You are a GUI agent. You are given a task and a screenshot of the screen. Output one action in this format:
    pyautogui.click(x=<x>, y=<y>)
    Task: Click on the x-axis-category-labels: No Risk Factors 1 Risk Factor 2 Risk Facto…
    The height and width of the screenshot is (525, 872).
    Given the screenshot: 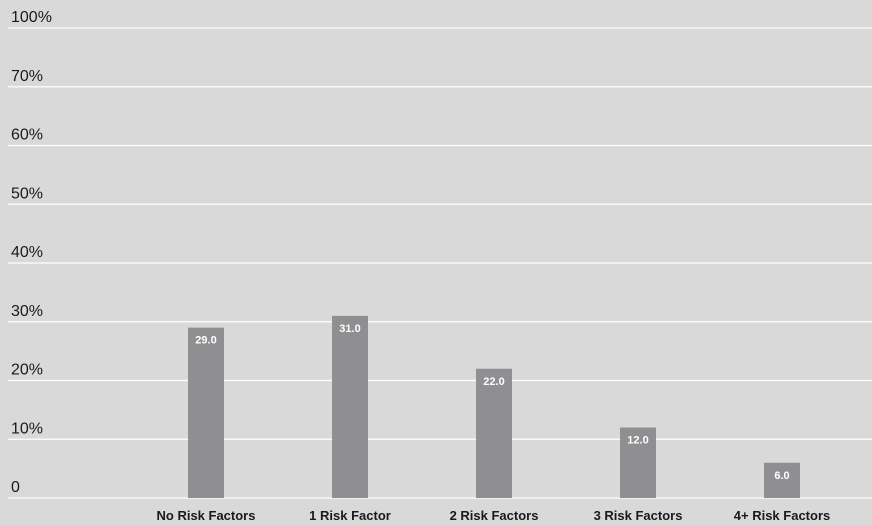 What is the action you would take?
    pyautogui.click(x=494, y=515)
    